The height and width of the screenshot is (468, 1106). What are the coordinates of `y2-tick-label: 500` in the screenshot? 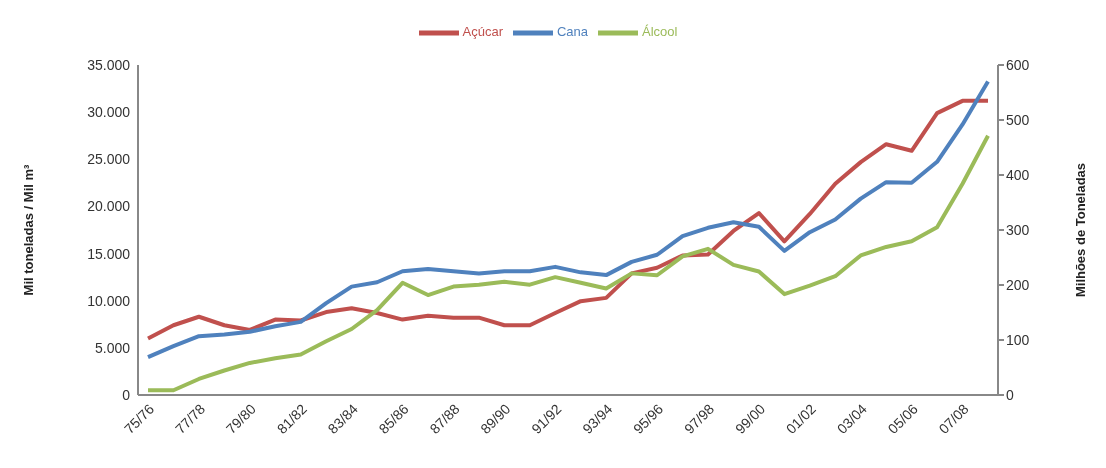 It's located at (1018, 119).